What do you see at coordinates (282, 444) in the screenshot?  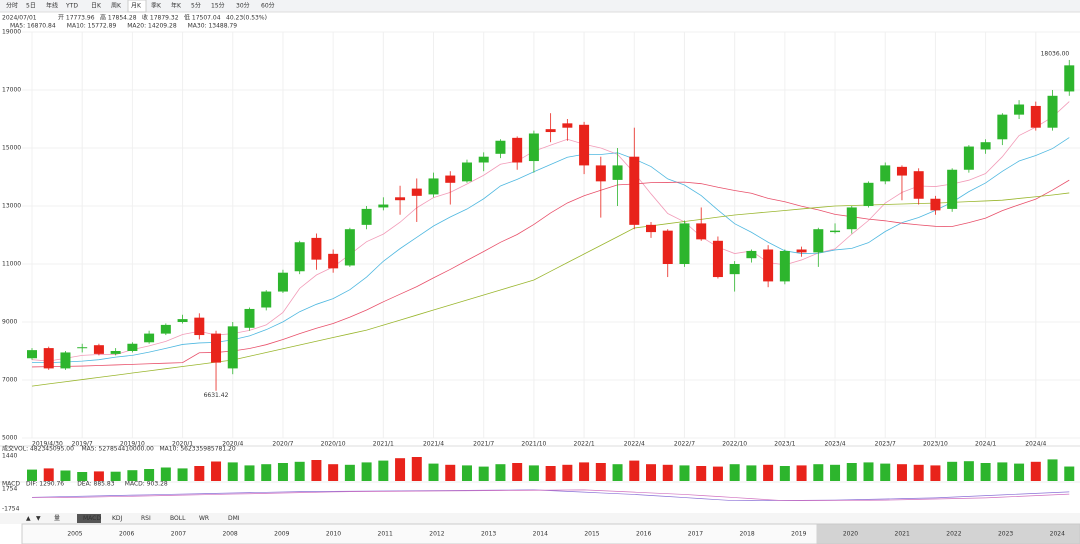 I see `x-tick-label: 2020/7` at bounding box center [282, 444].